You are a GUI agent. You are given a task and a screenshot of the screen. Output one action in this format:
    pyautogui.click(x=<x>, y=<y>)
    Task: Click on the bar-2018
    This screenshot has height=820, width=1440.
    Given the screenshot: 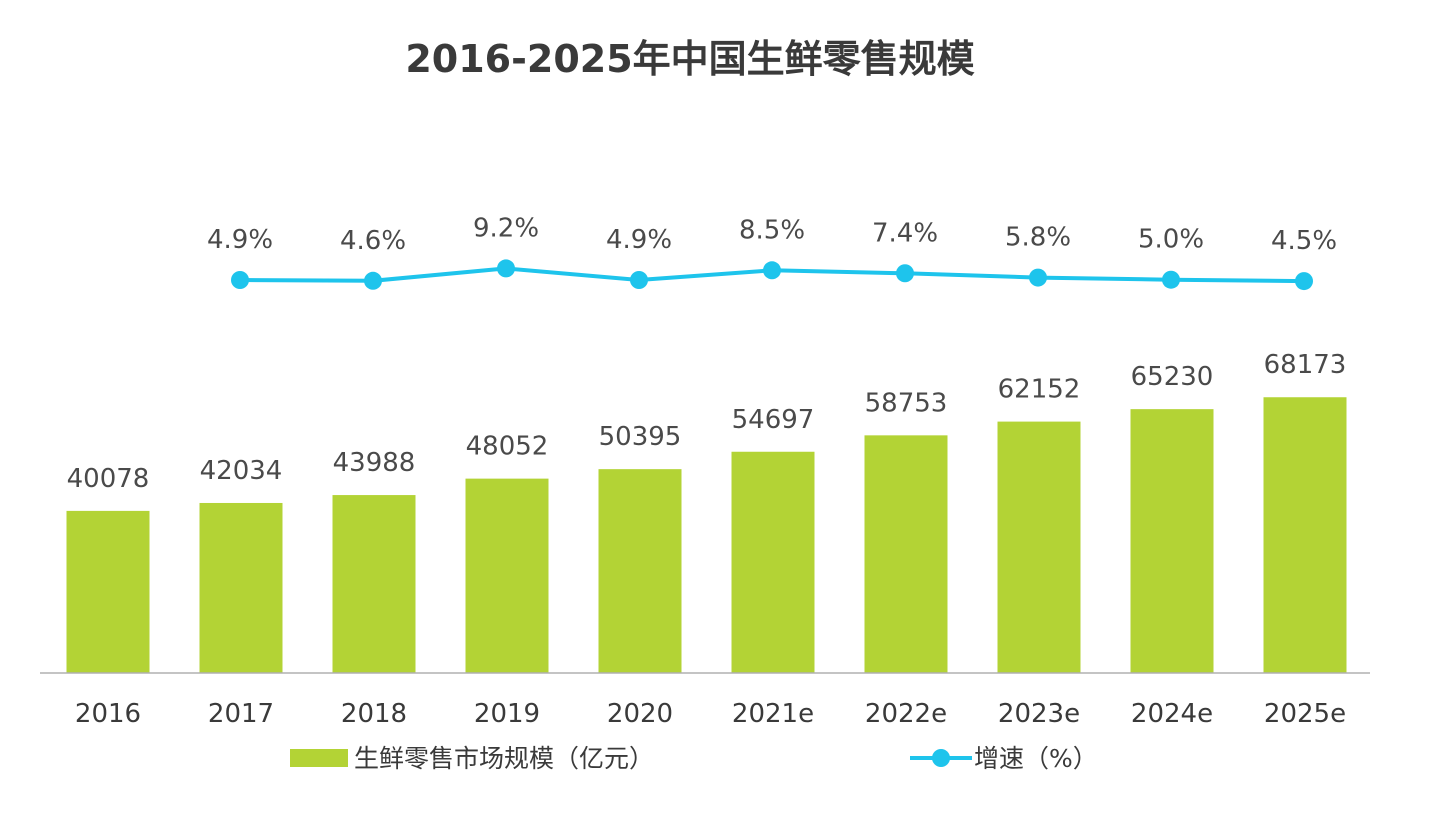 What is the action you would take?
    pyautogui.click(x=374, y=584)
    